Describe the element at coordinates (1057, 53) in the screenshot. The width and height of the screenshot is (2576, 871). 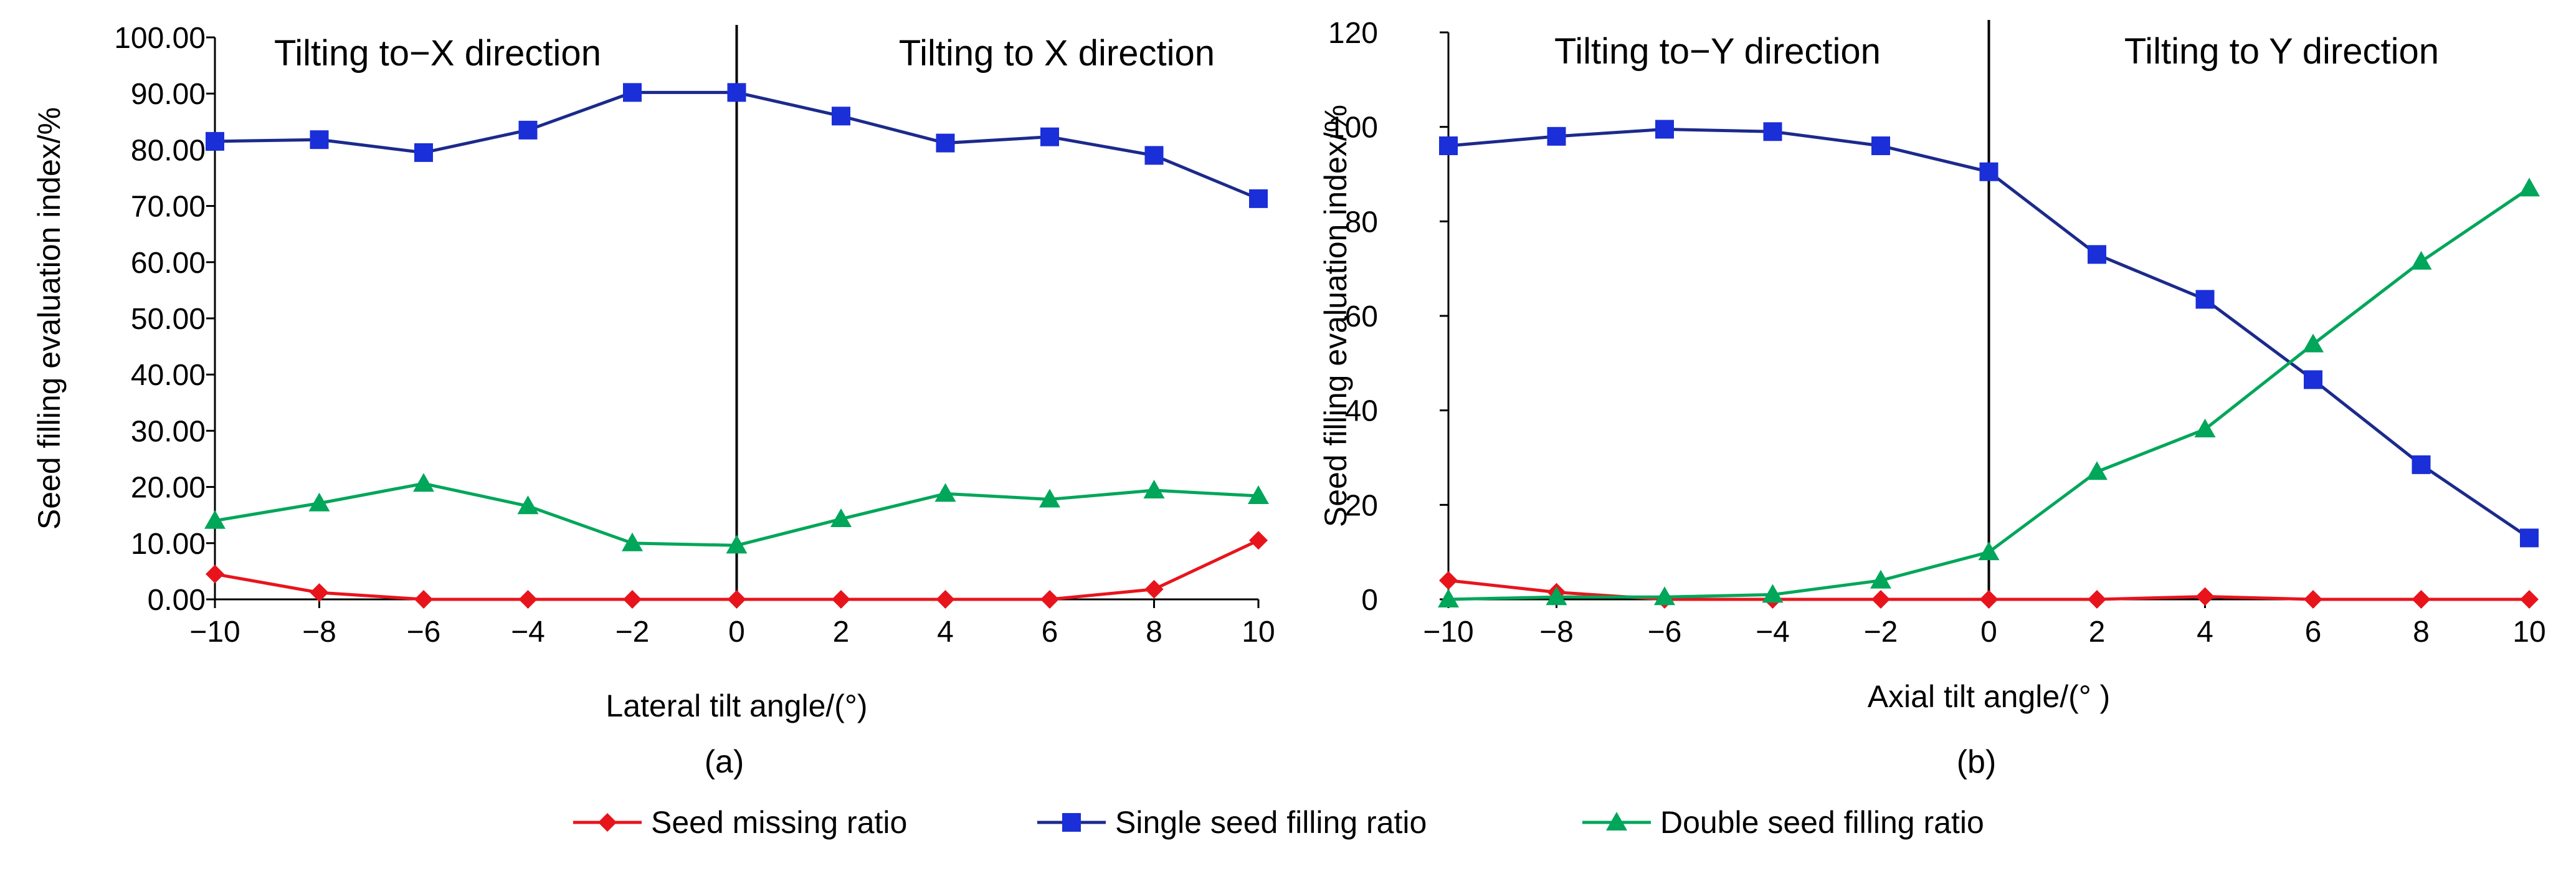
I see `region-label-positive: Tilting to X direction` at that location.